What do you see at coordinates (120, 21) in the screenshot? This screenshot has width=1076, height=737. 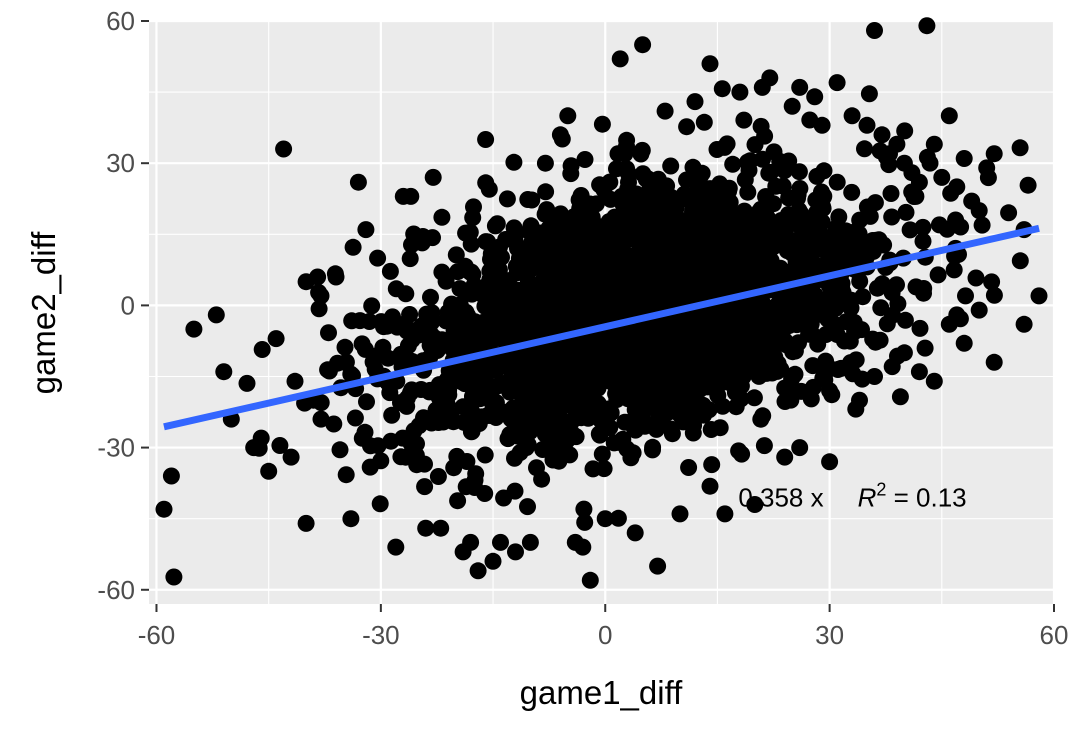 I see `y-tick-label: 60` at bounding box center [120, 21].